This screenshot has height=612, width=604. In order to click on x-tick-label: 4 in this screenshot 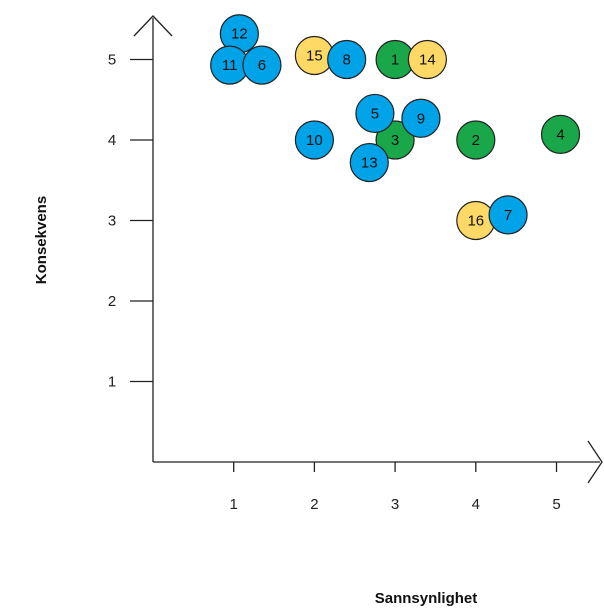, I will do `click(476, 504)`.